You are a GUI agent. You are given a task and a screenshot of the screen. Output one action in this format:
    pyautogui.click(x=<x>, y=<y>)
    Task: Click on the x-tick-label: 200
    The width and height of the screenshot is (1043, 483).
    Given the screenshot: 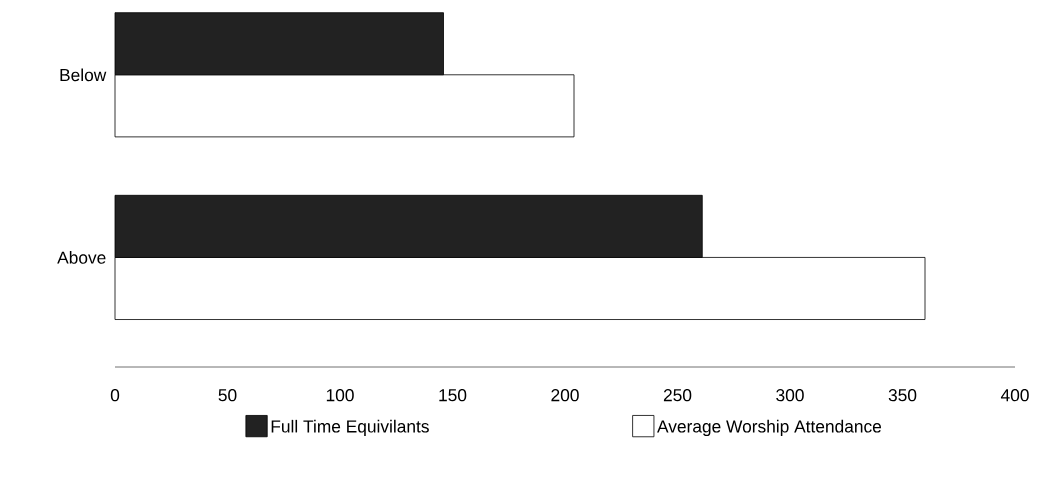 What is the action you would take?
    pyautogui.click(x=565, y=395)
    